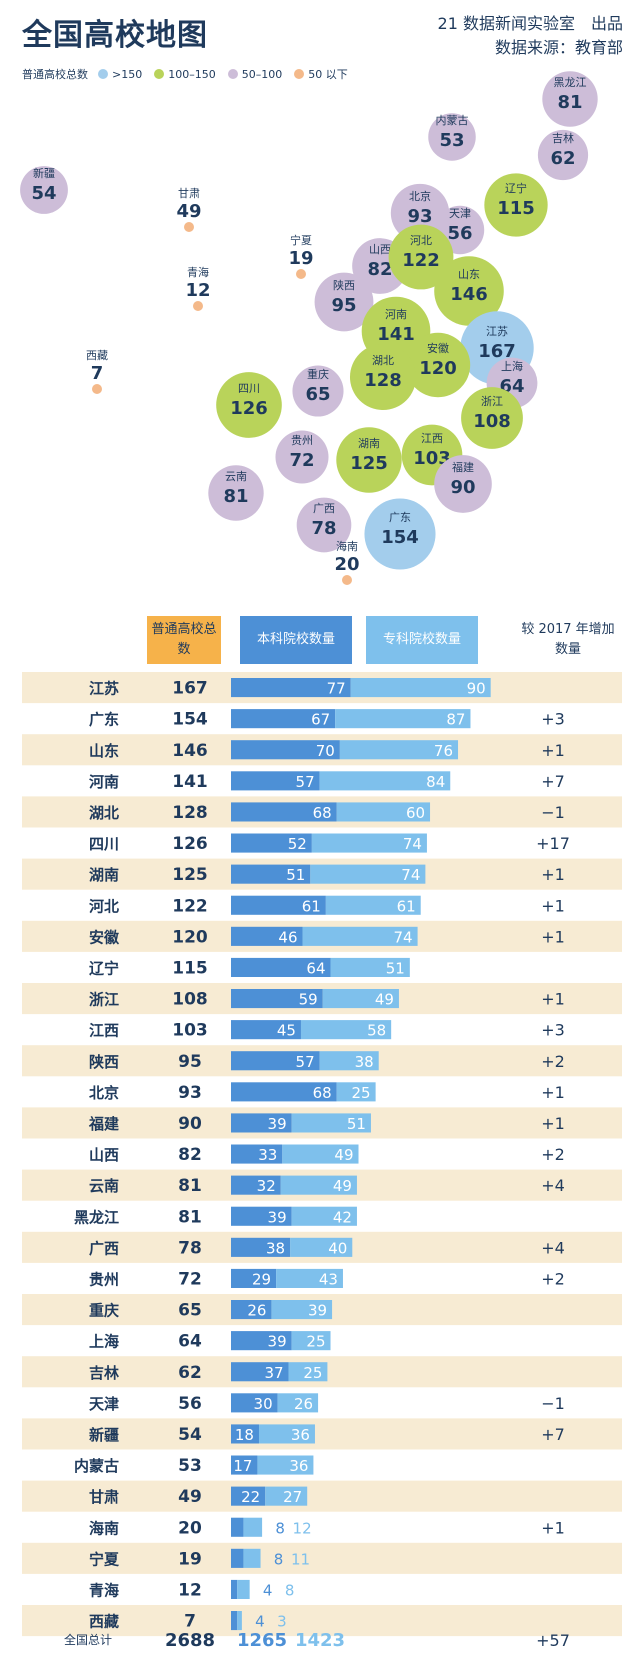  I want to click on table-row: 湖南 125 51 74 +1, so click(322, 874).